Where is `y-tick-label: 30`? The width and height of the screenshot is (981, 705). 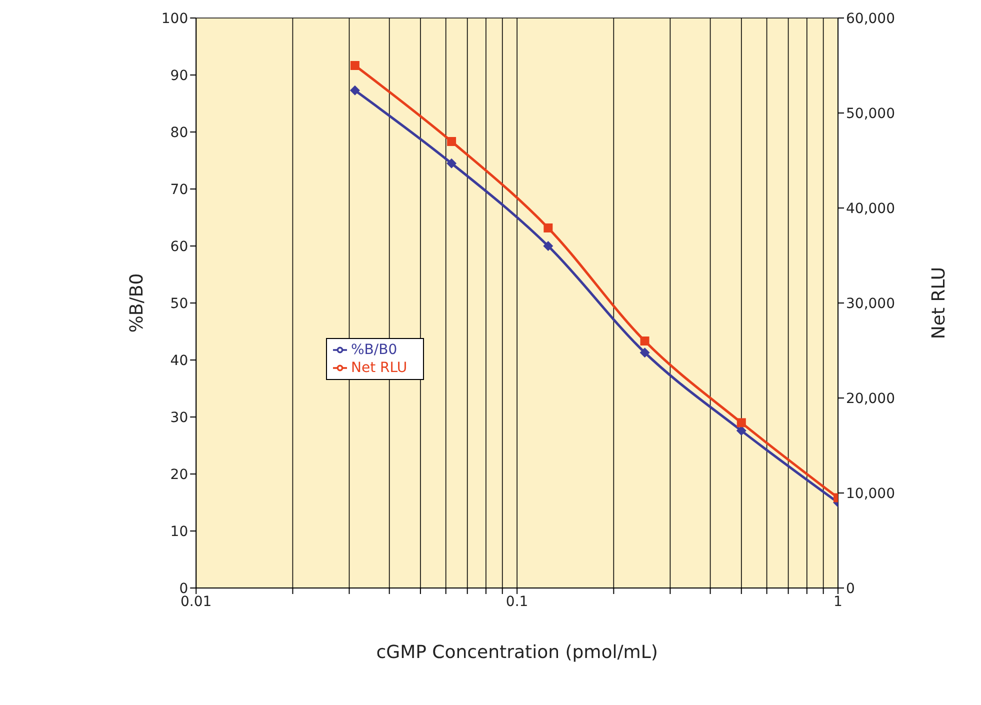
y-tick-label: 30 is located at coordinates (179, 418).